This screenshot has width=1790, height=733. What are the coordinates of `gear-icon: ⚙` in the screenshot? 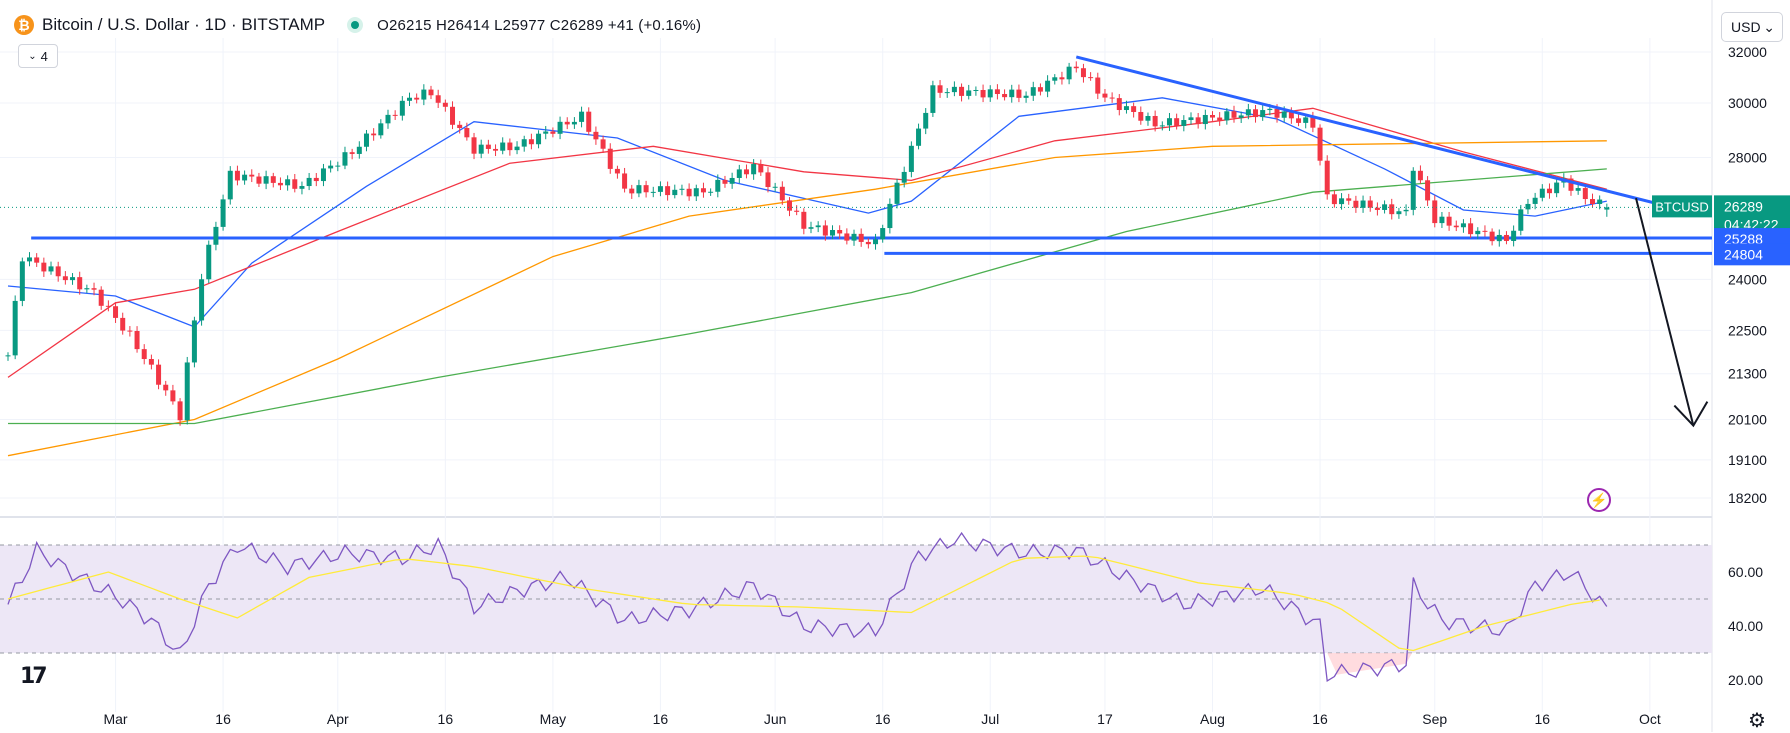 It's located at (1757, 721).